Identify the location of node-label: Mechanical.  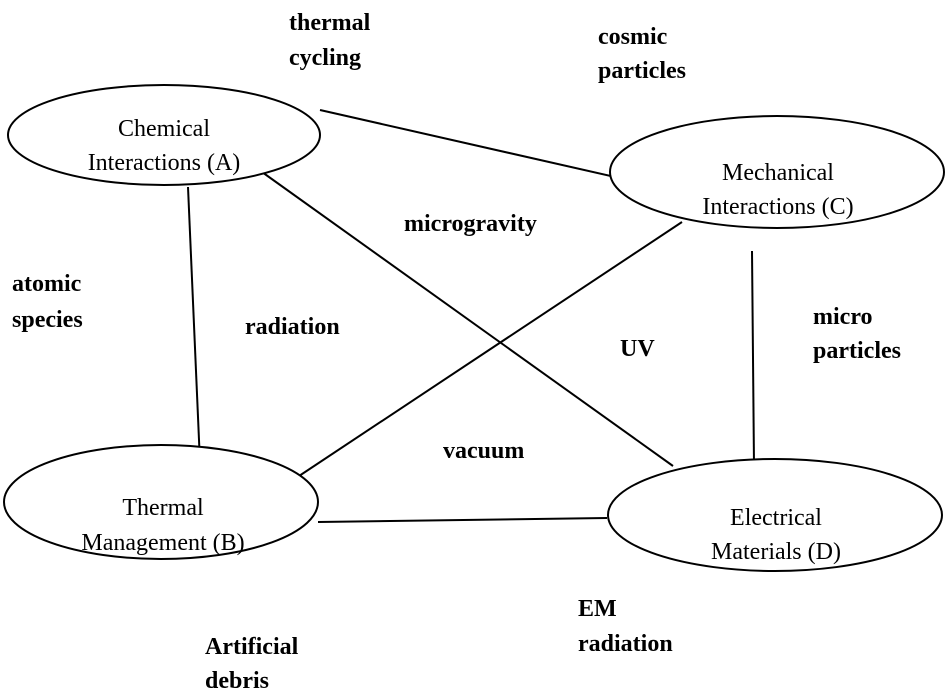
(778, 173).